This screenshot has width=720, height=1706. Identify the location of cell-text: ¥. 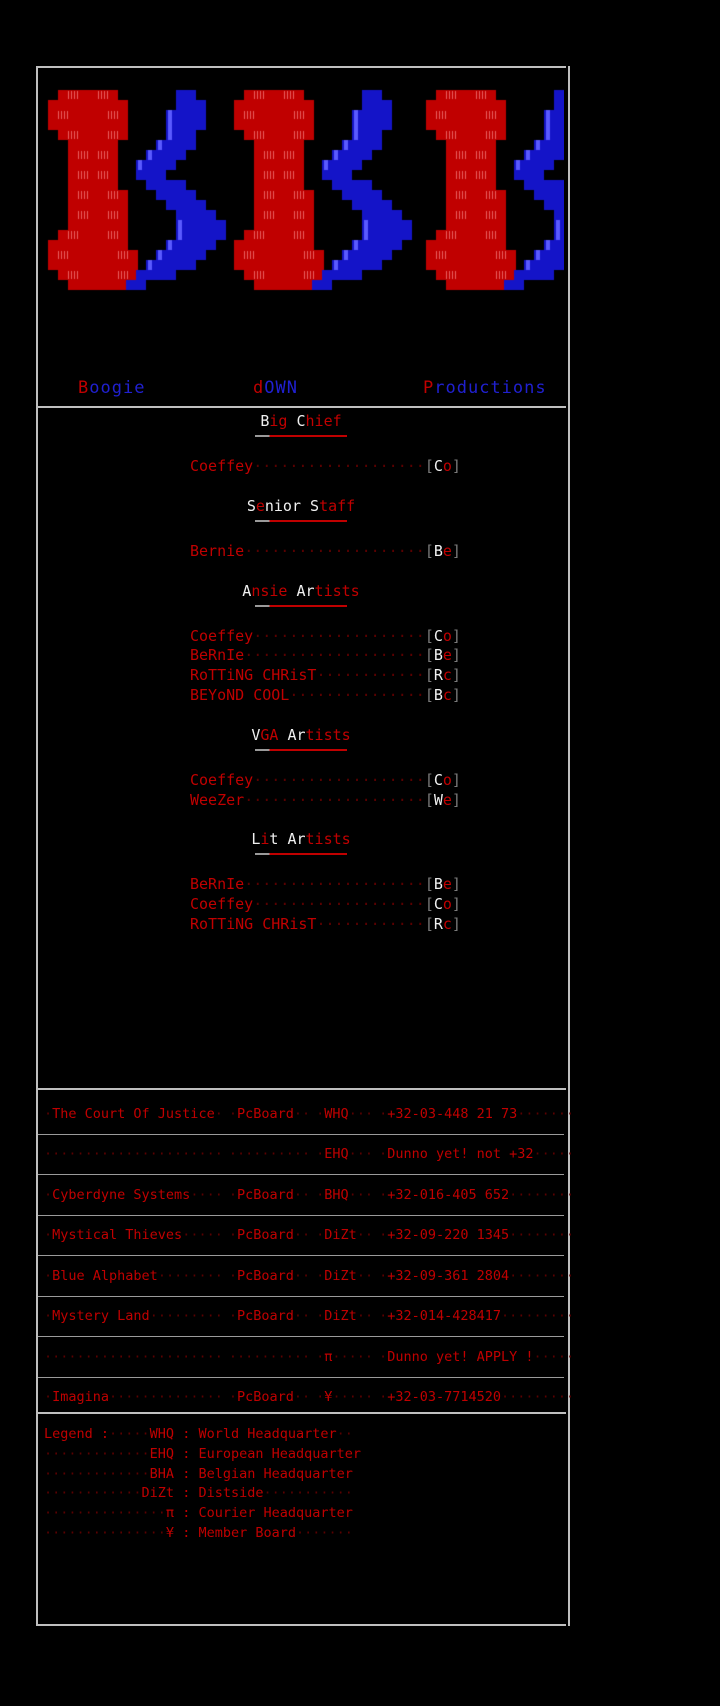
(328, 1397).